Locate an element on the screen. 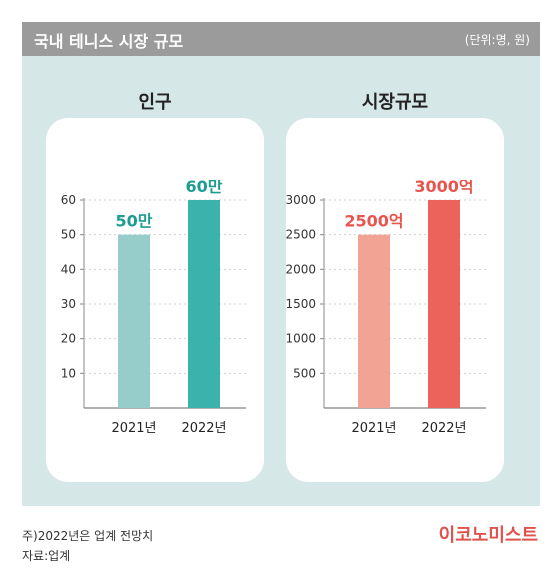 This screenshot has height=584, width=560. y-tick-label: 60 is located at coordinates (68, 200).